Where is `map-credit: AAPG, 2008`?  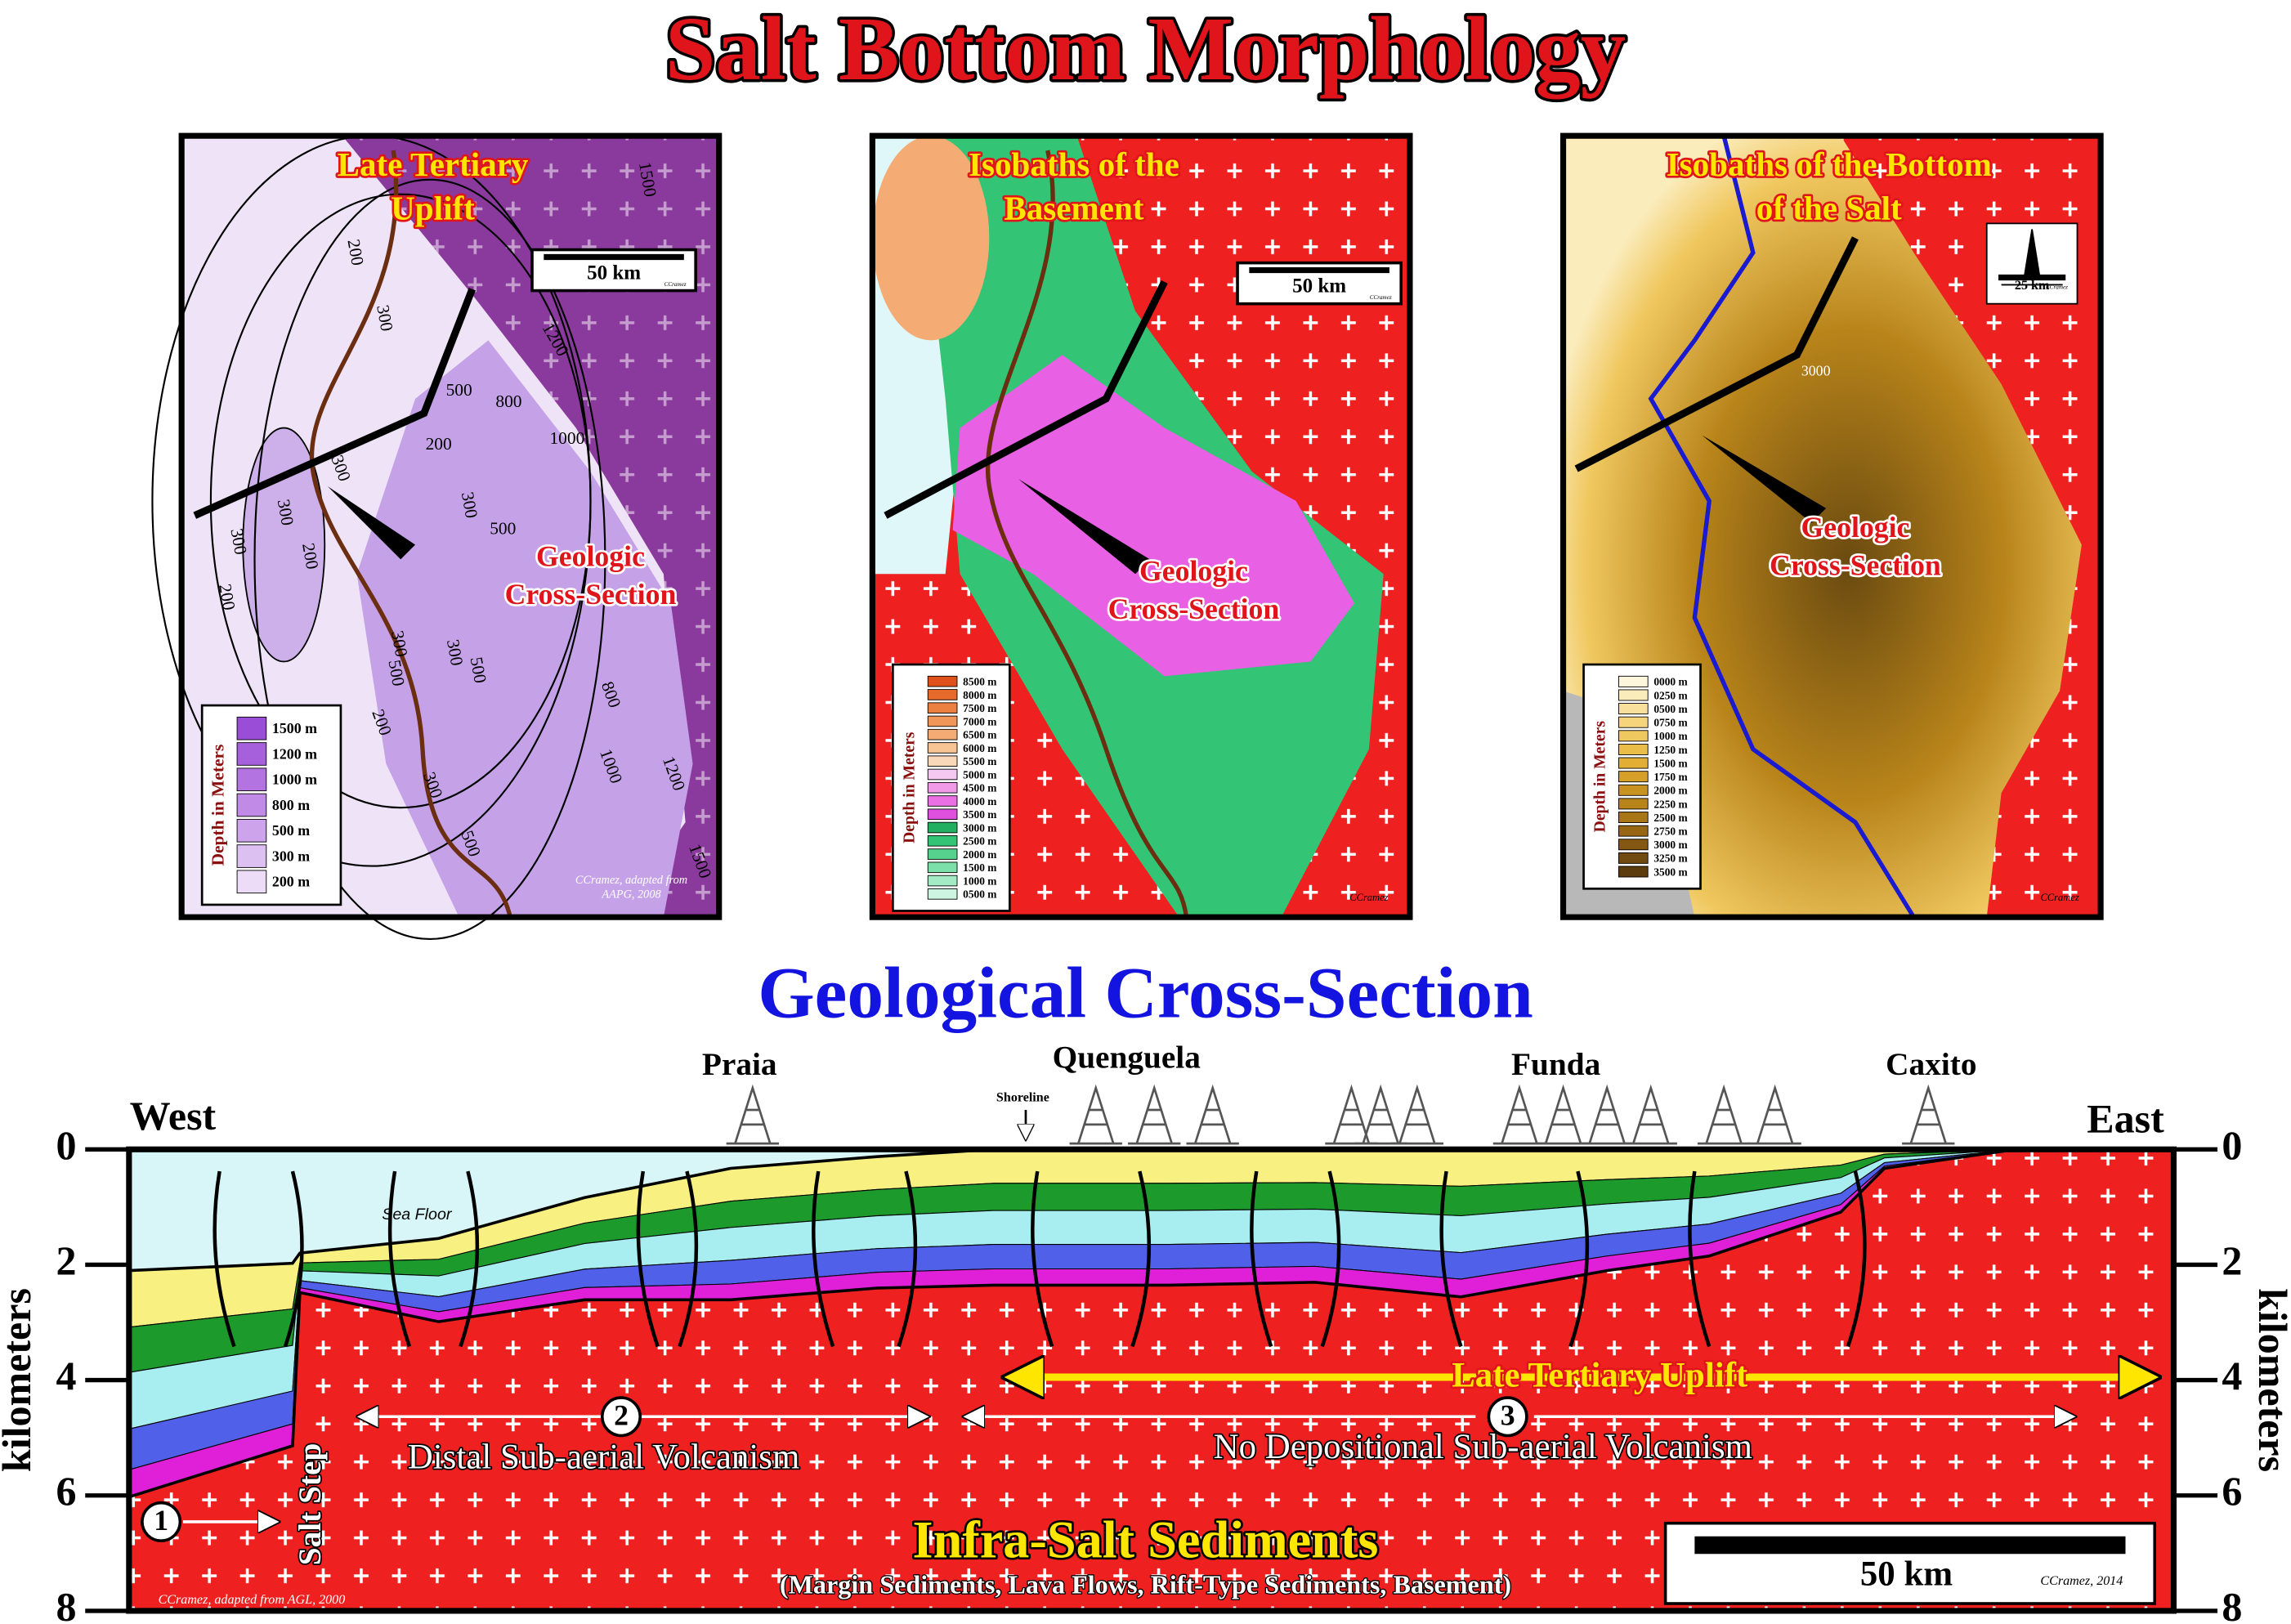
map-credit: AAPG, 2008 is located at coordinates (630, 895).